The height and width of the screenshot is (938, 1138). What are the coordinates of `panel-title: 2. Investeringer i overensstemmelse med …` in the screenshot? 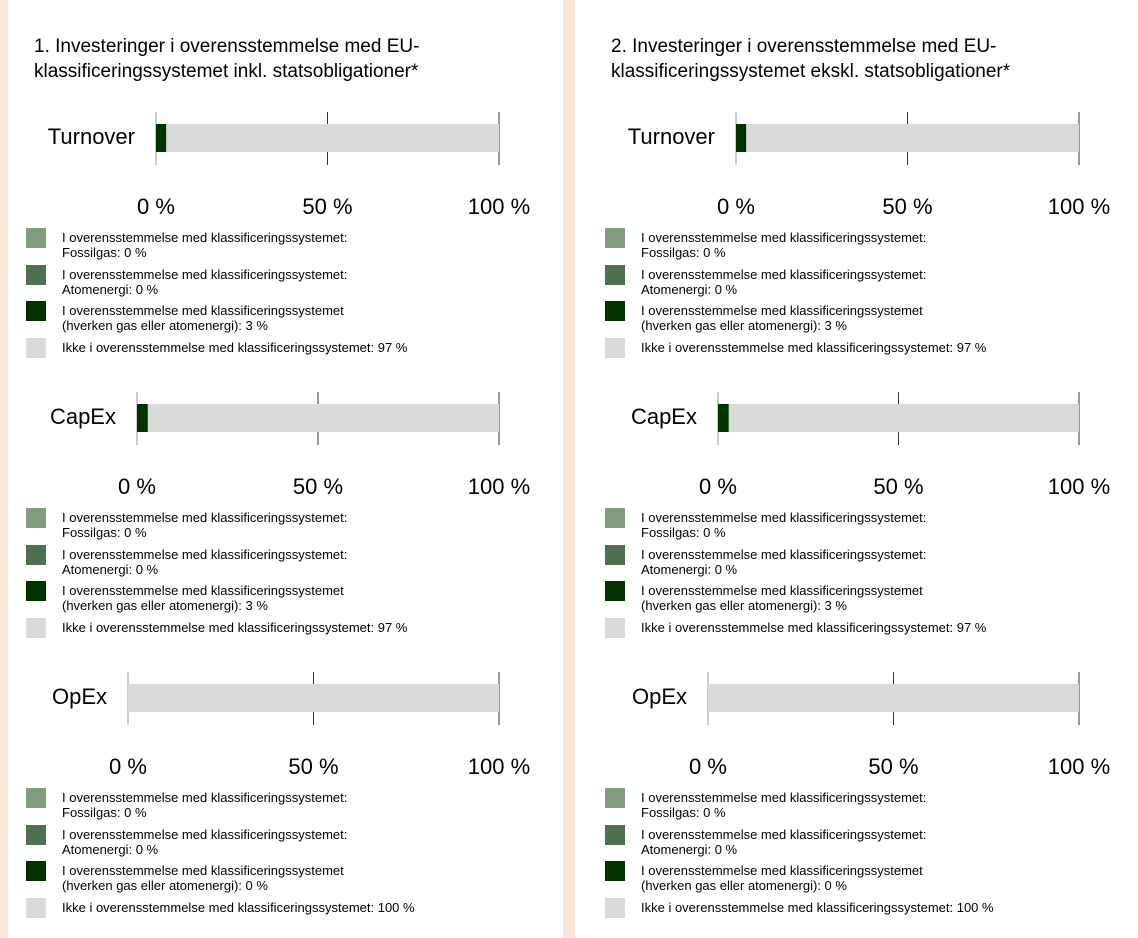 It's located at (811, 59).